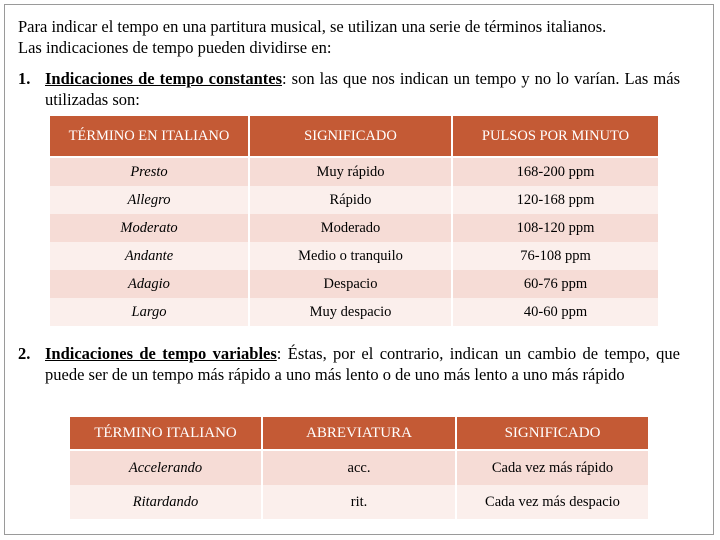 The height and width of the screenshot is (540, 720). What do you see at coordinates (555, 200) in the screenshot?
I see `bpm-cell: 120-168 ppm` at bounding box center [555, 200].